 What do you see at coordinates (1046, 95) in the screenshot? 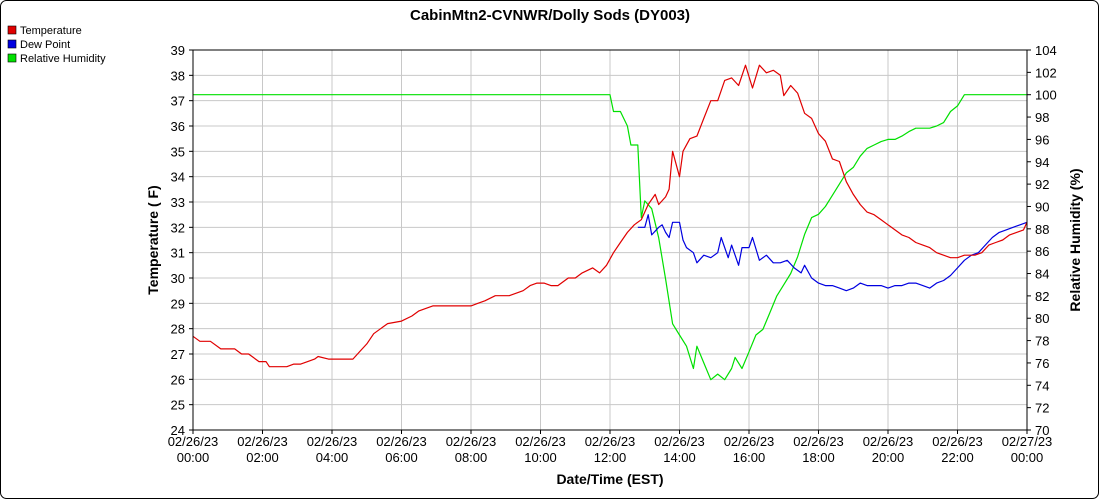
I see `y2-tick-label: 100` at bounding box center [1046, 95].